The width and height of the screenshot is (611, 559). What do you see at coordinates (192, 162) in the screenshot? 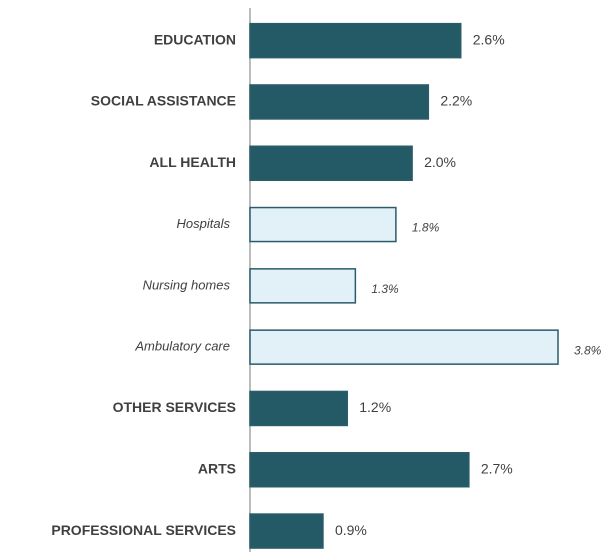
I see `category-label: ALL HEALTH` at bounding box center [192, 162].